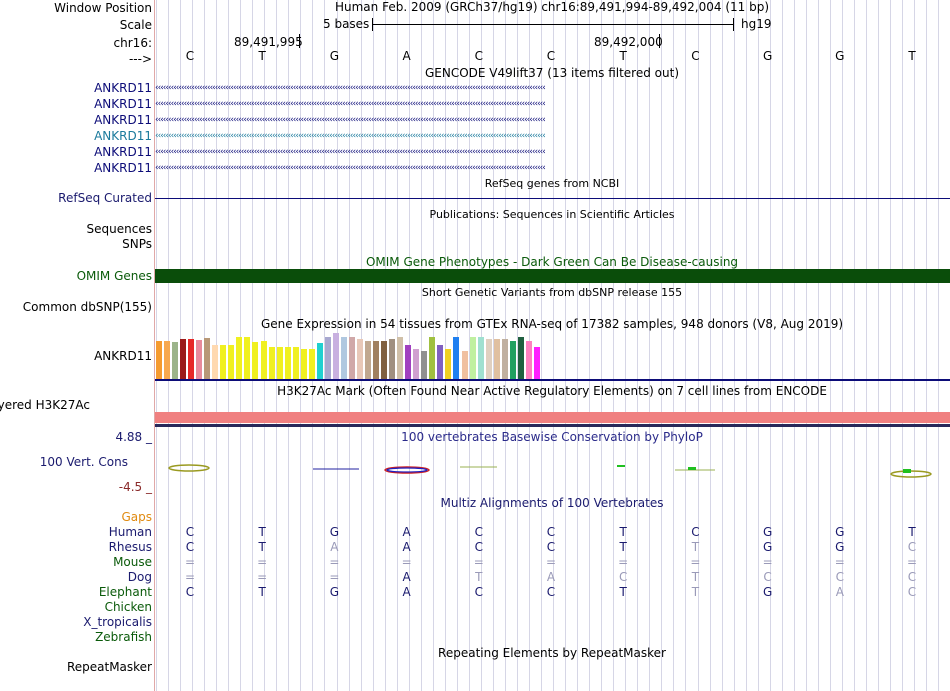 The image size is (950, 691). I want to click on phylop-track-label: 100 Vert. Cons, so click(83, 462).